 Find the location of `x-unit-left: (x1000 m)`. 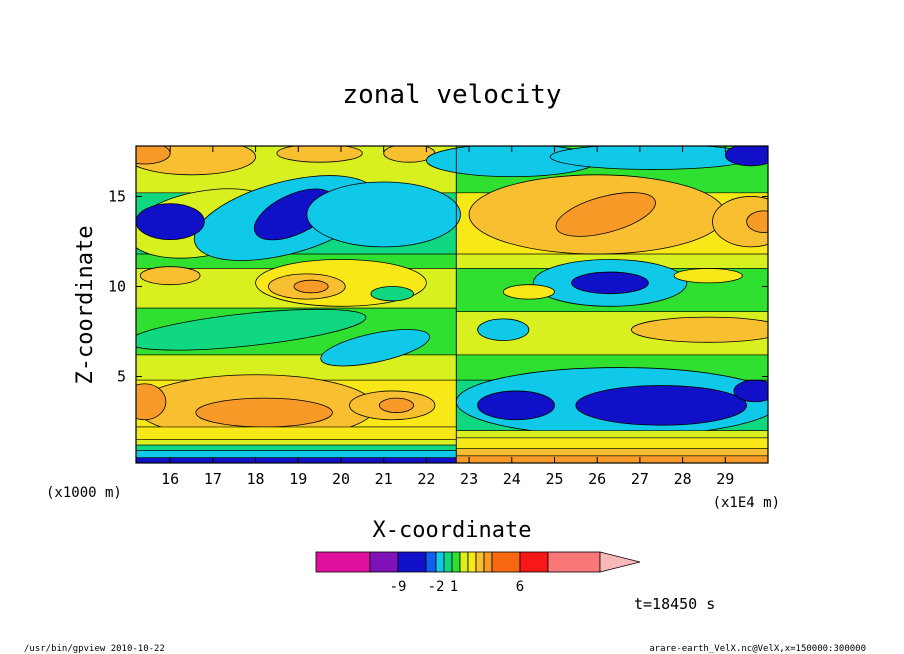

x-unit-left: (x1000 m) is located at coordinates (84, 493).